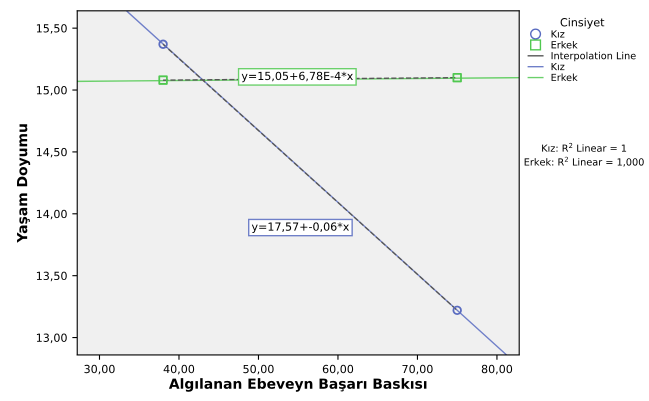  I want to click on y-tick-label: 15,50, so click(51, 29).